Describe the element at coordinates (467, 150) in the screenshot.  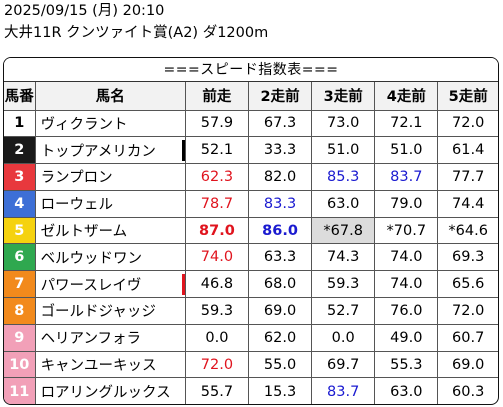
I see `speed-index-cell: 61.4` at that location.